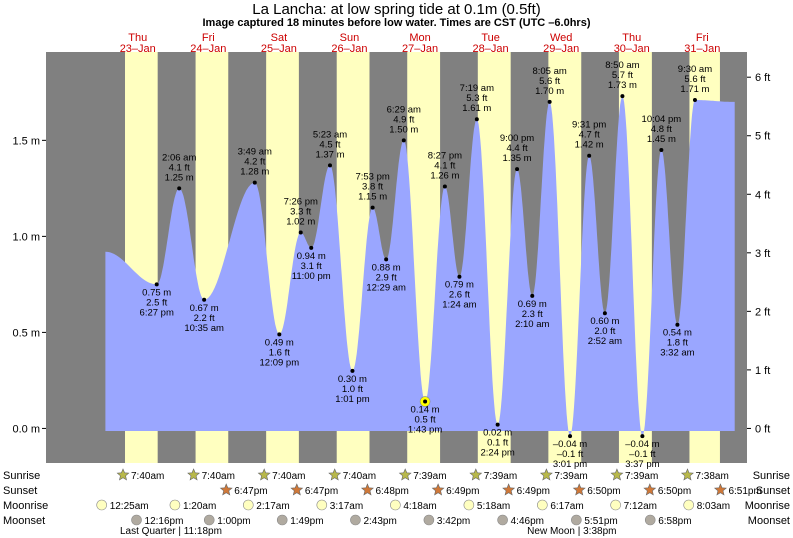  I want to click on low-tide-label: 1:01 pm, so click(352, 399).